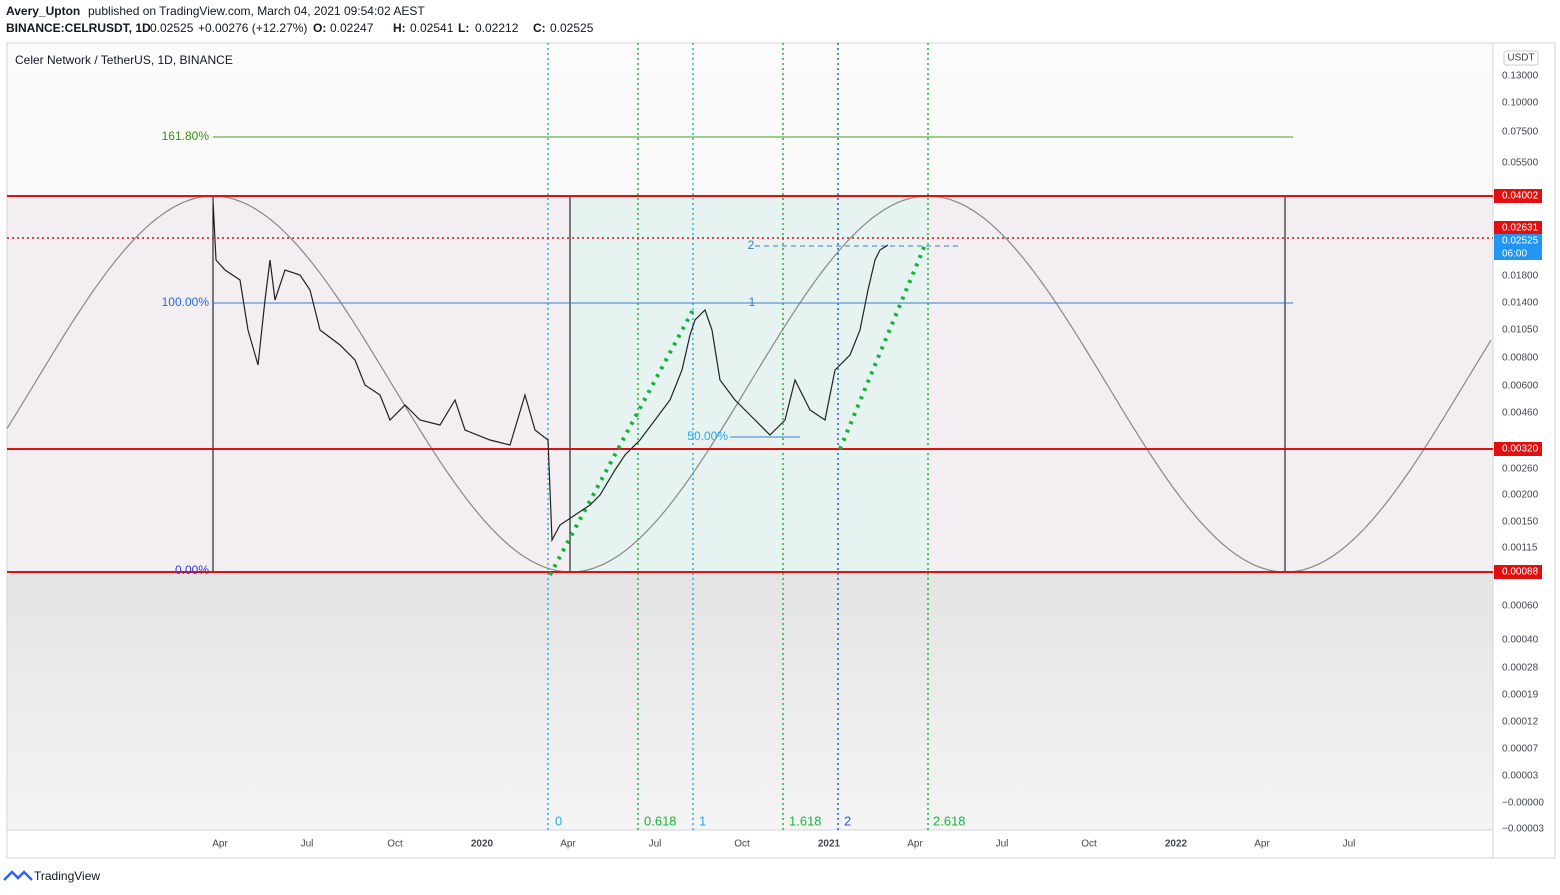  Describe the element at coordinates (1520, 163) in the screenshot. I see `price-label: 0.05500` at that location.